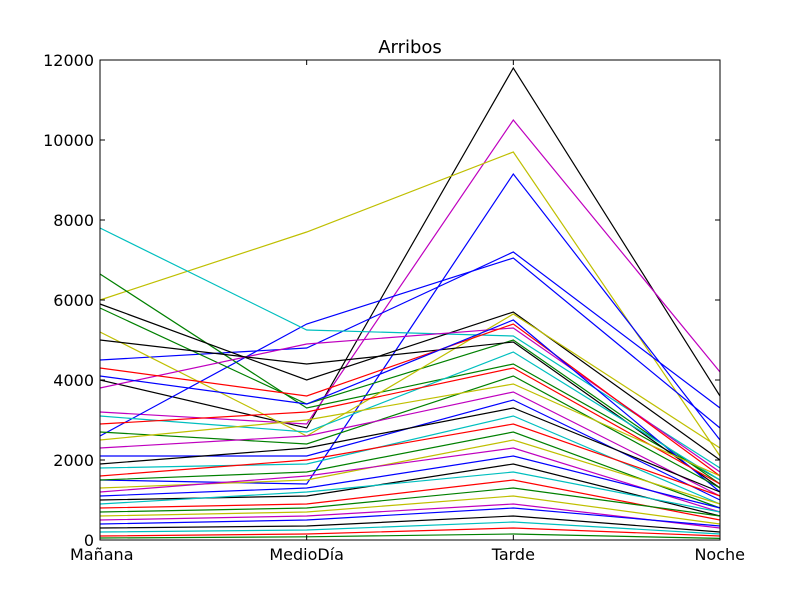  What do you see at coordinates (73, 380) in the screenshot?
I see `y-tick-label: 4000` at bounding box center [73, 380].